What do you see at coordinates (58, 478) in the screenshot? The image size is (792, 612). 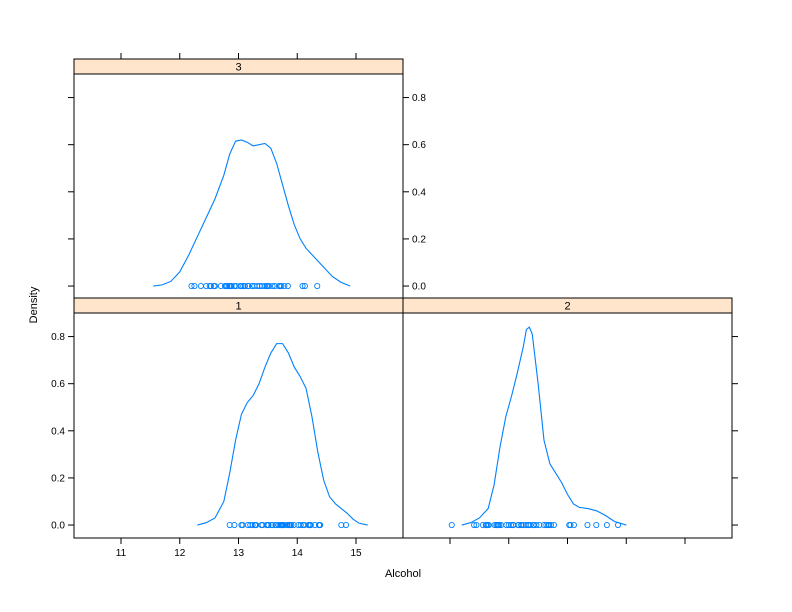 I see `y-tick-label-left-1: 0.2` at bounding box center [58, 478].